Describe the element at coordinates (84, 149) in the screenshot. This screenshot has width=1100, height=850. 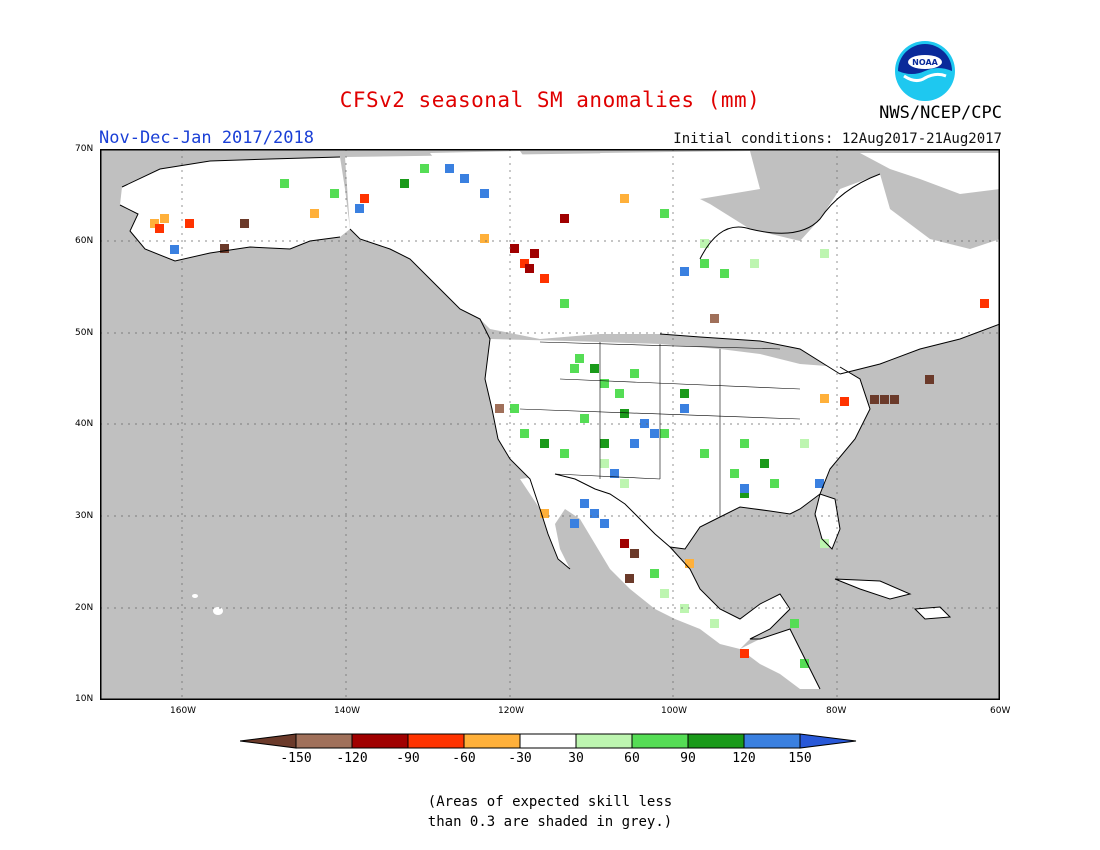
I see `lat-label: 70N` at that location.